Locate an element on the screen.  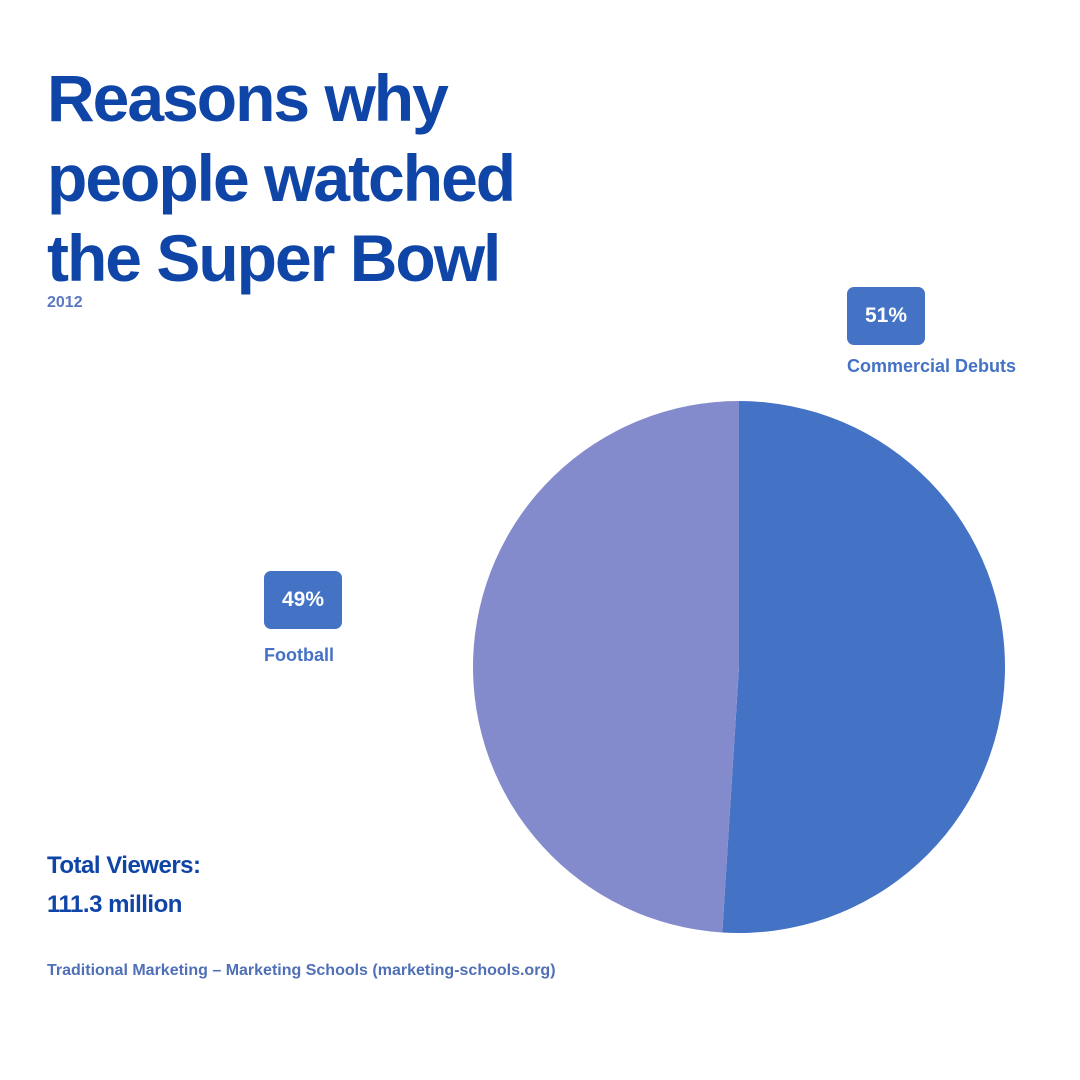
data-label-commercial-debuts-percent: 51% is located at coordinates (886, 316).